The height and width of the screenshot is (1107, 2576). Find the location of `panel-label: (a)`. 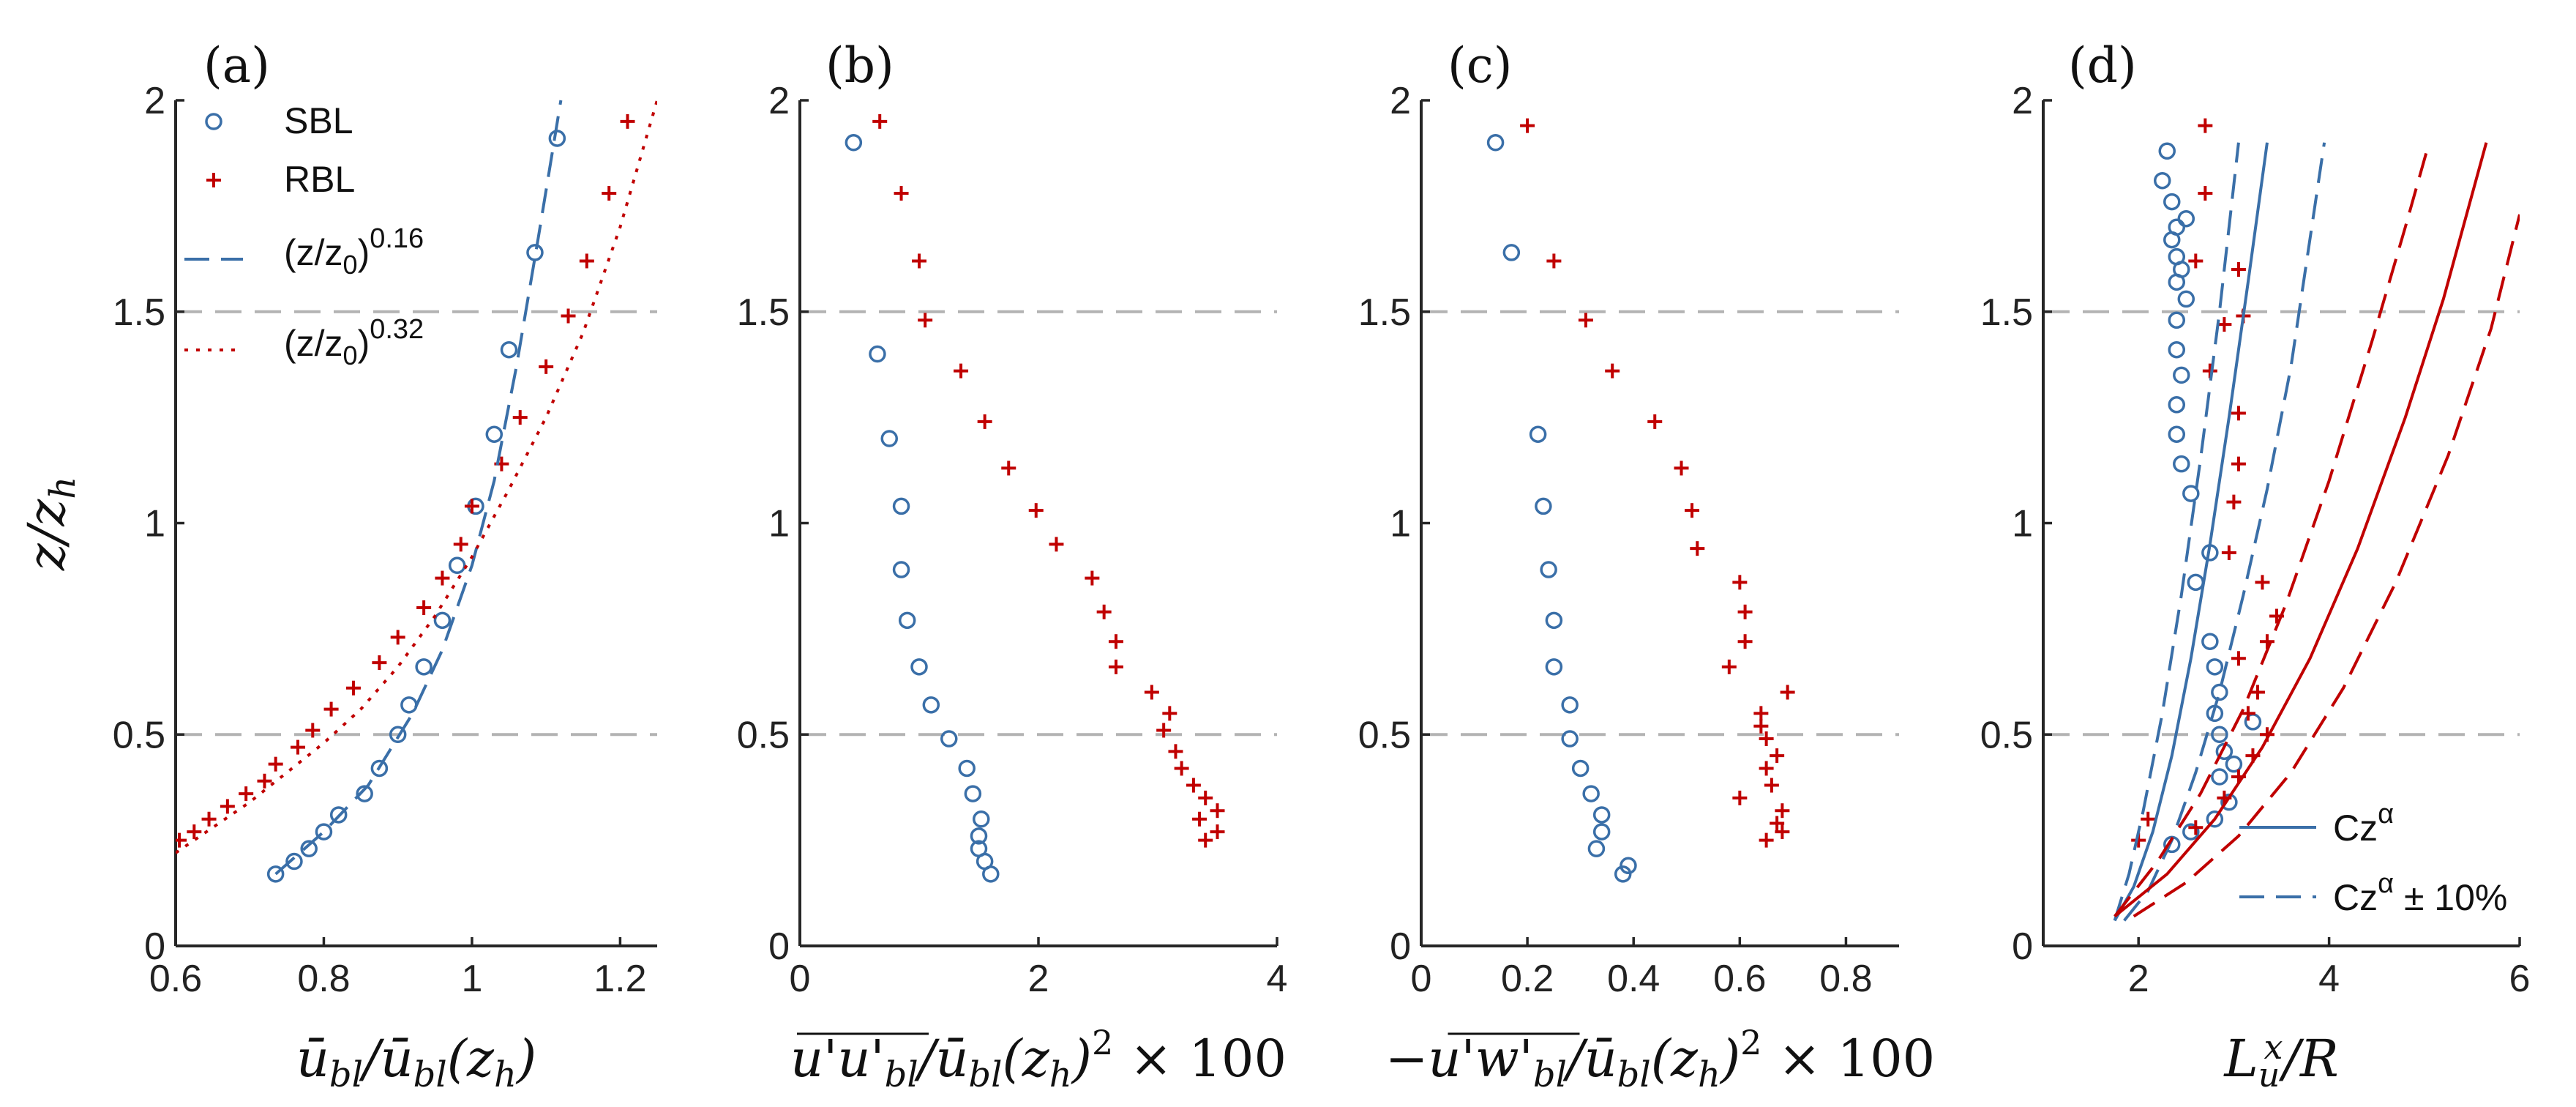

panel-label: (a) is located at coordinates (236, 65).